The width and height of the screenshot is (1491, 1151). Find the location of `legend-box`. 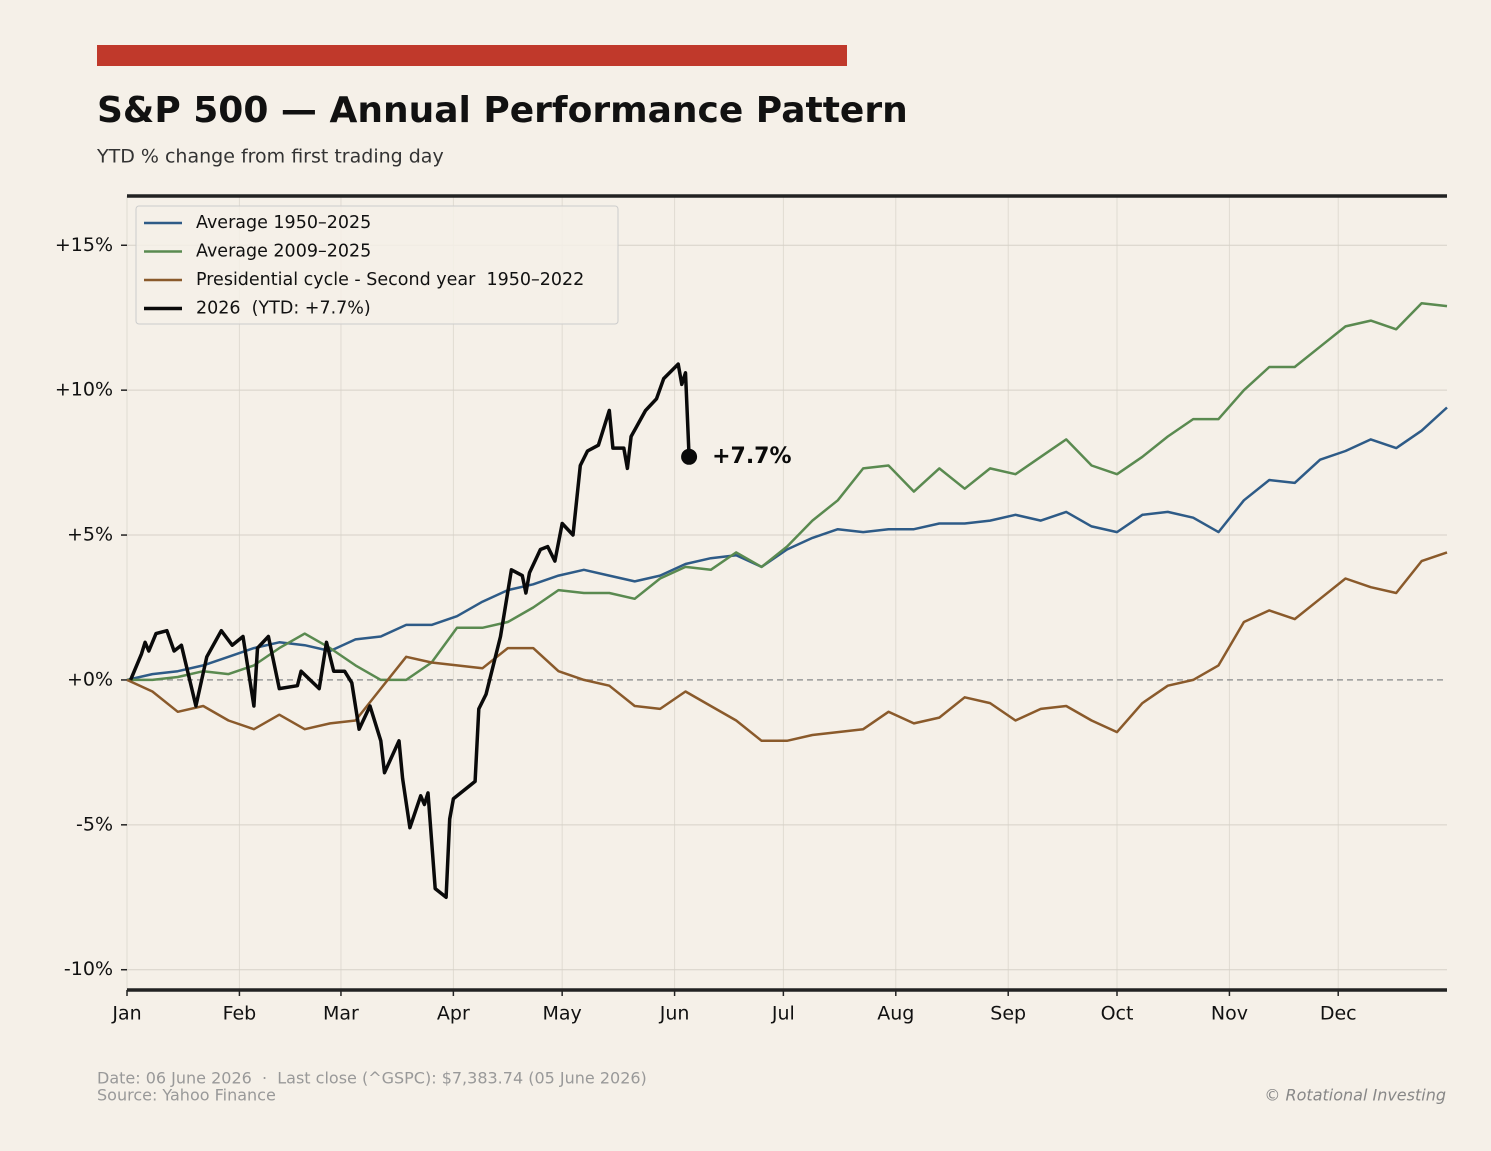

legend-box is located at coordinates (377, 265).